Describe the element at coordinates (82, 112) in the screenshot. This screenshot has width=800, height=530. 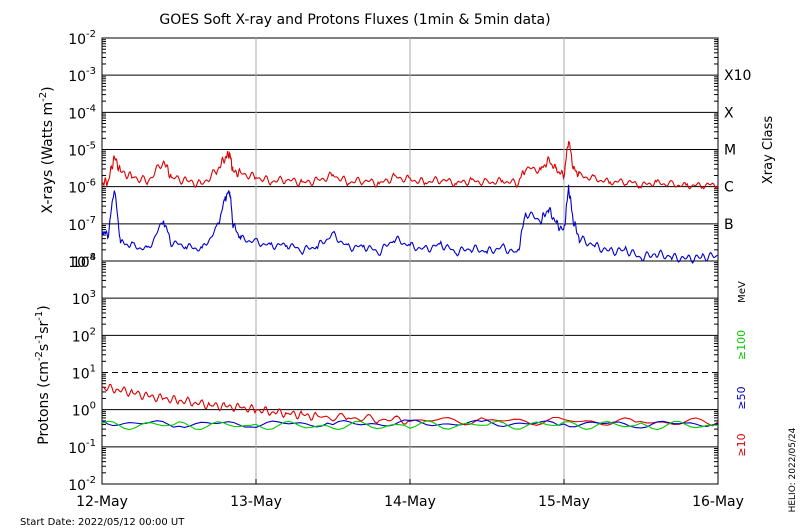
I see `xray-y-tick-label: 10⁻⁴` at that location.